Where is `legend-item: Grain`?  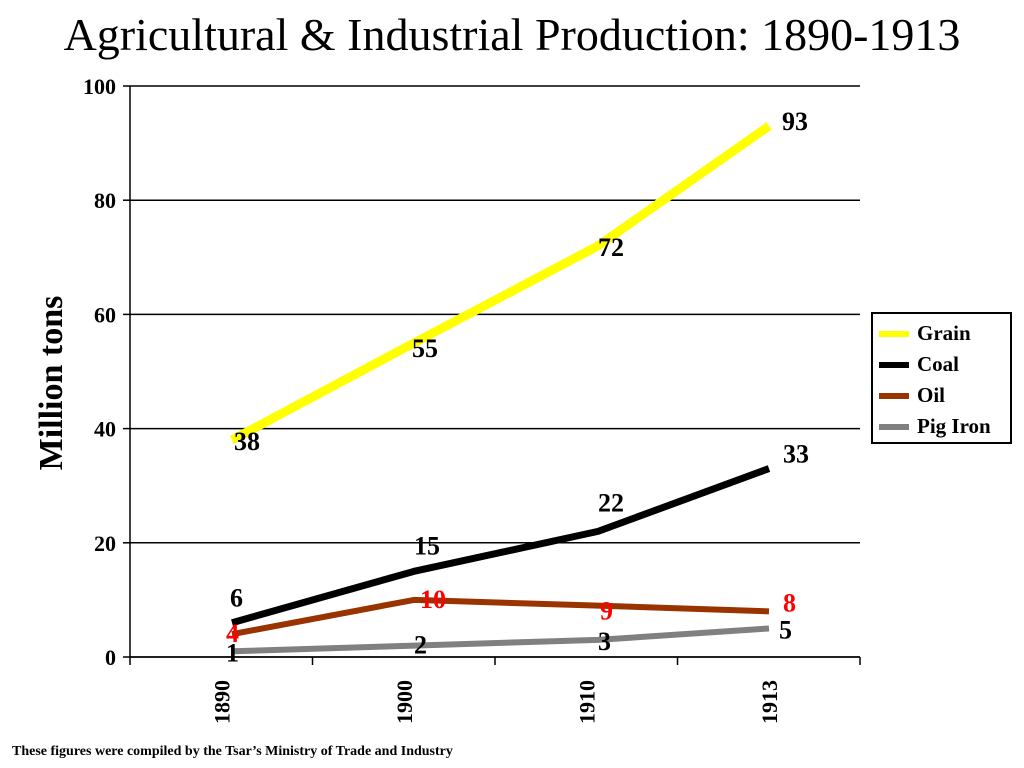
legend-item: Grain is located at coordinates (941, 333).